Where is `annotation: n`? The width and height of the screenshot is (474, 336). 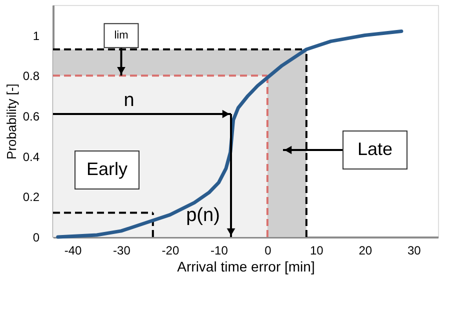 annotation: n is located at coordinates (129, 100).